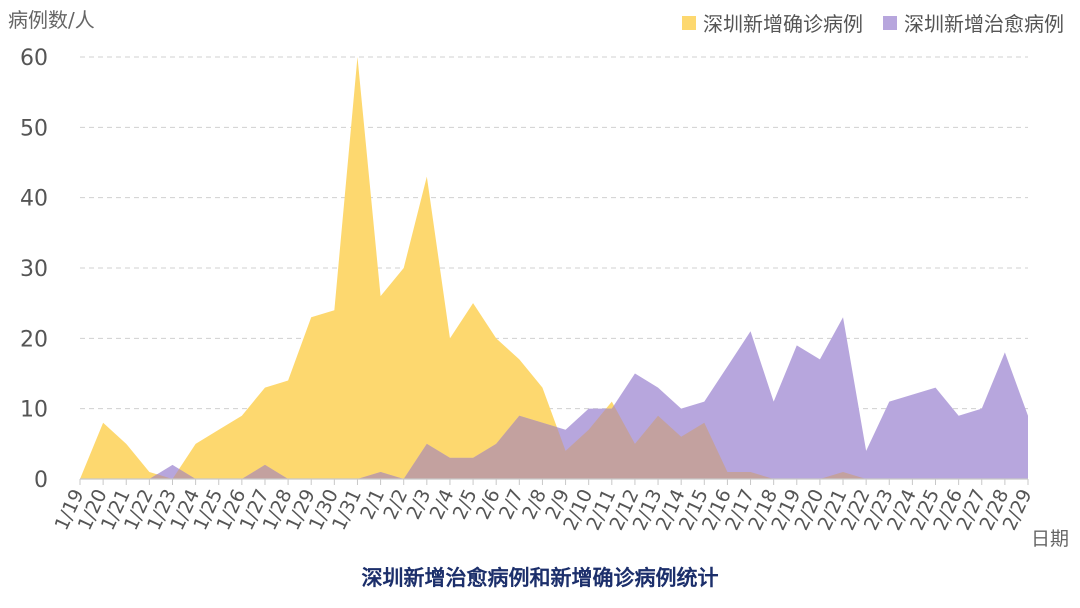 The height and width of the screenshot is (608, 1080). Describe the element at coordinates (554, 481) in the screenshot. I see `x-axis` at that location.